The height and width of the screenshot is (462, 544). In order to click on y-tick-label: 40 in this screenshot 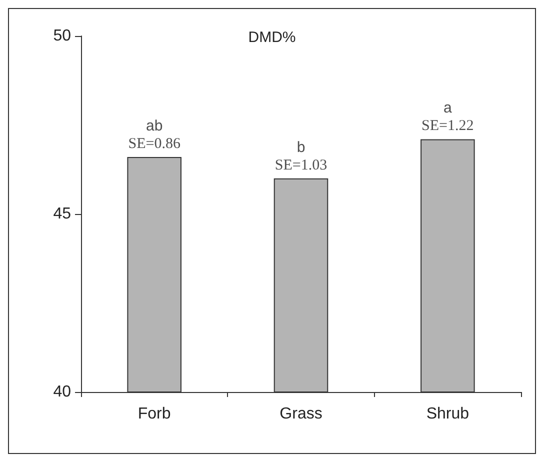, I will do `click(62, 392)`.